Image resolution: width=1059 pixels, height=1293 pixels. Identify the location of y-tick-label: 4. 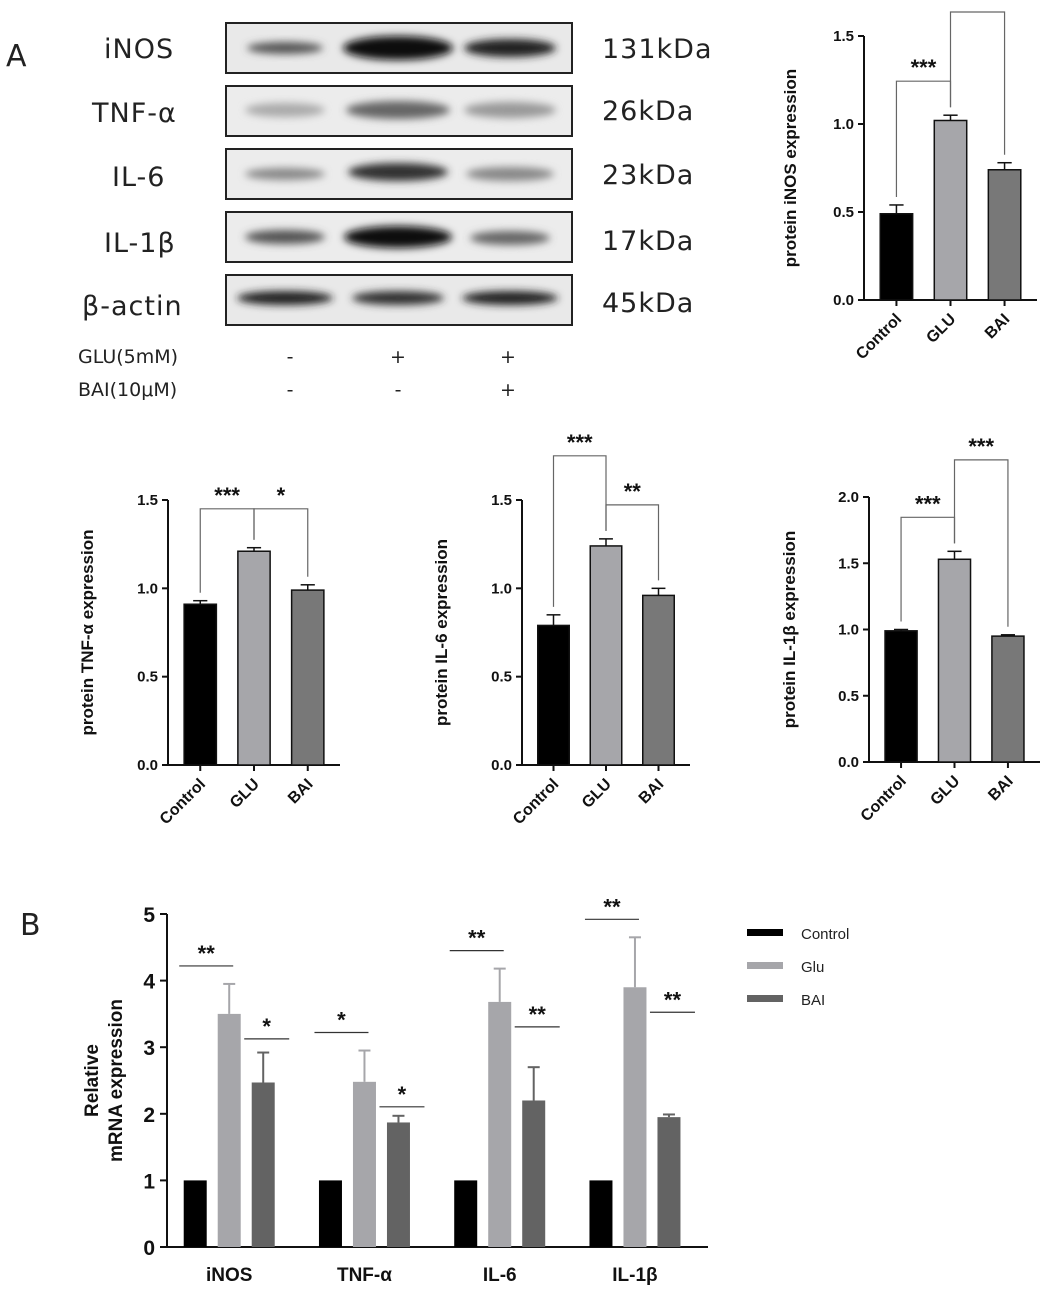
(149, 982).